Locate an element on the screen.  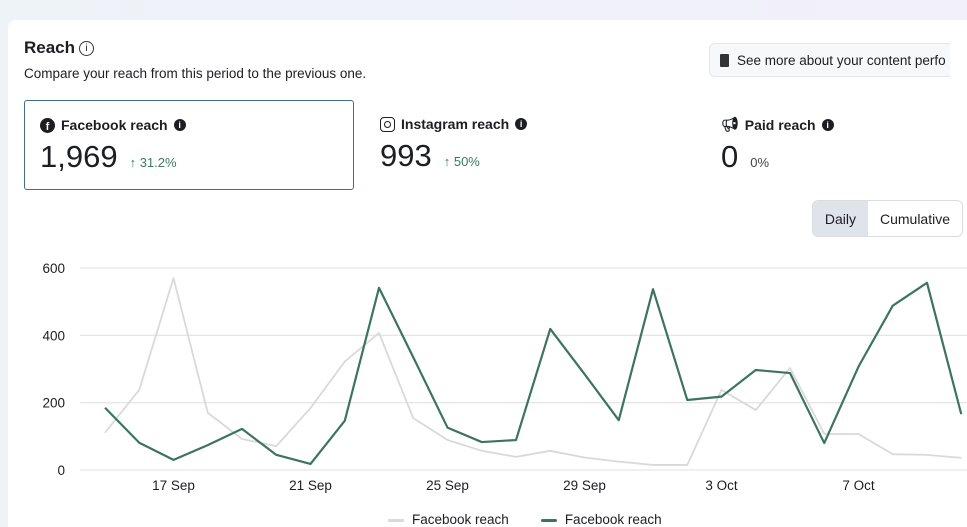
facebook-icon: f is located at coordinates (47, 125).